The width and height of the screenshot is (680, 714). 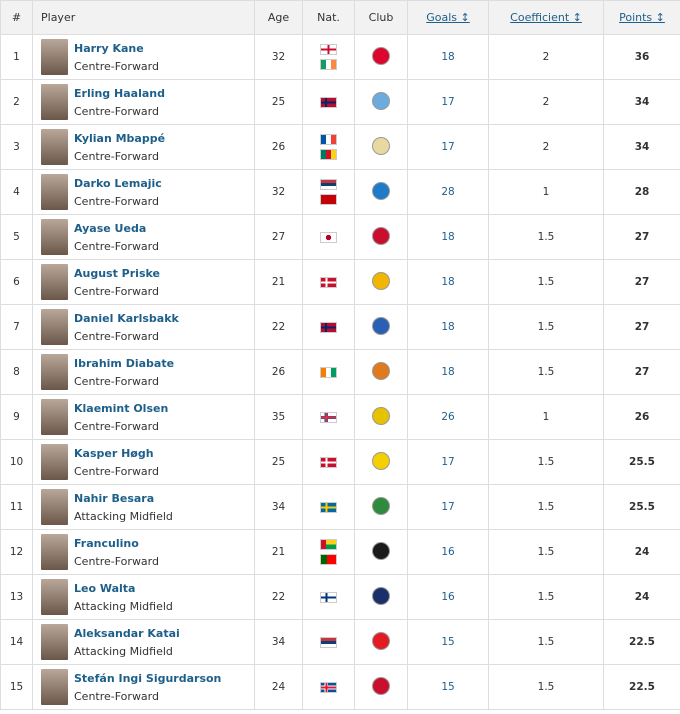 I want to click on player-name-link: Ibrahim Diabate, so click(x=124, y=363).